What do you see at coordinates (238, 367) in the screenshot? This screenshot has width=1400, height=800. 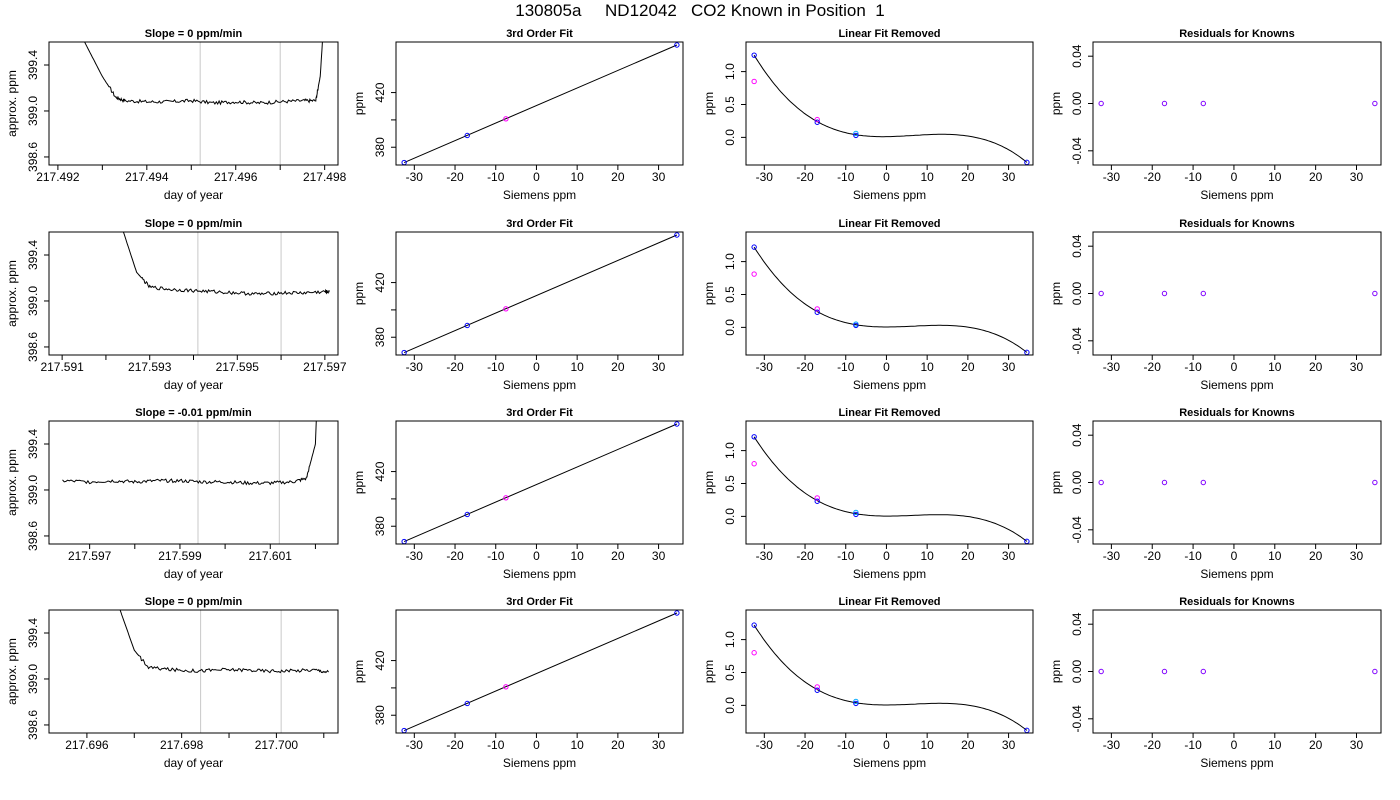 I see `x-tick-label: 217.595` at bounding box center [238, 367].